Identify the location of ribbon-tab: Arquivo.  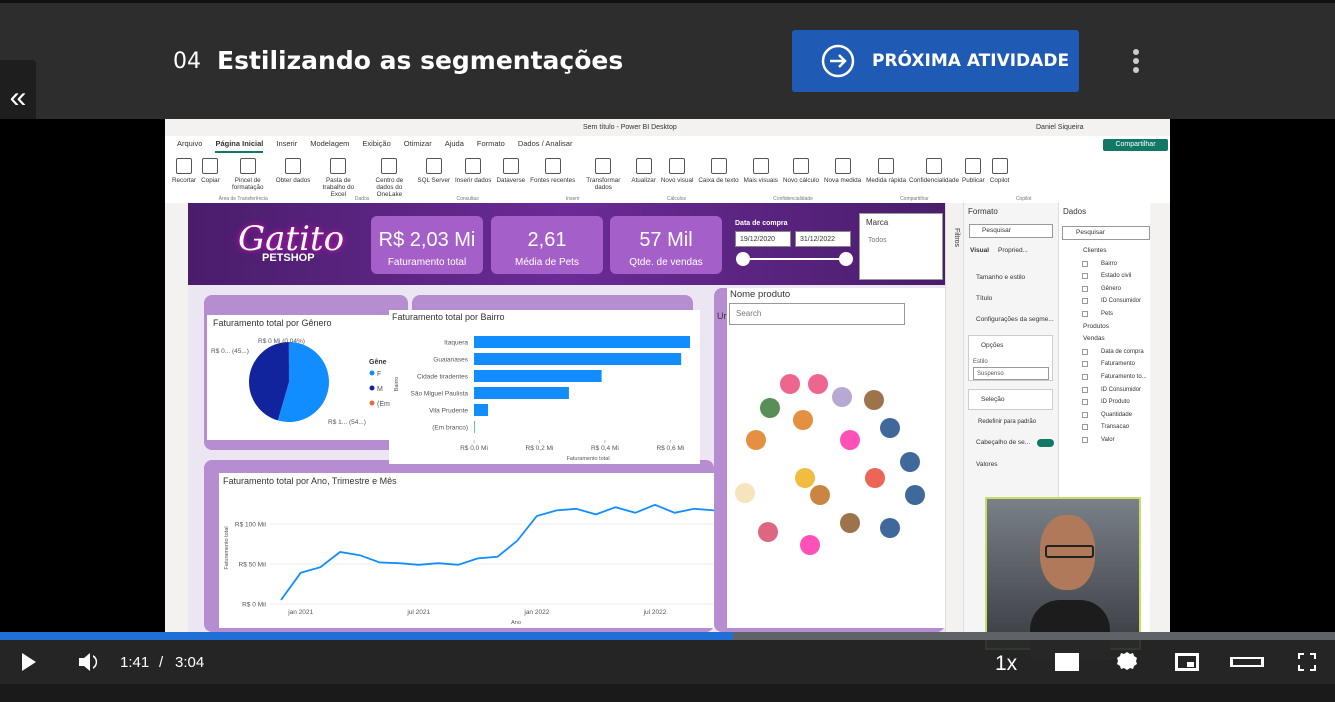
(190, 143).